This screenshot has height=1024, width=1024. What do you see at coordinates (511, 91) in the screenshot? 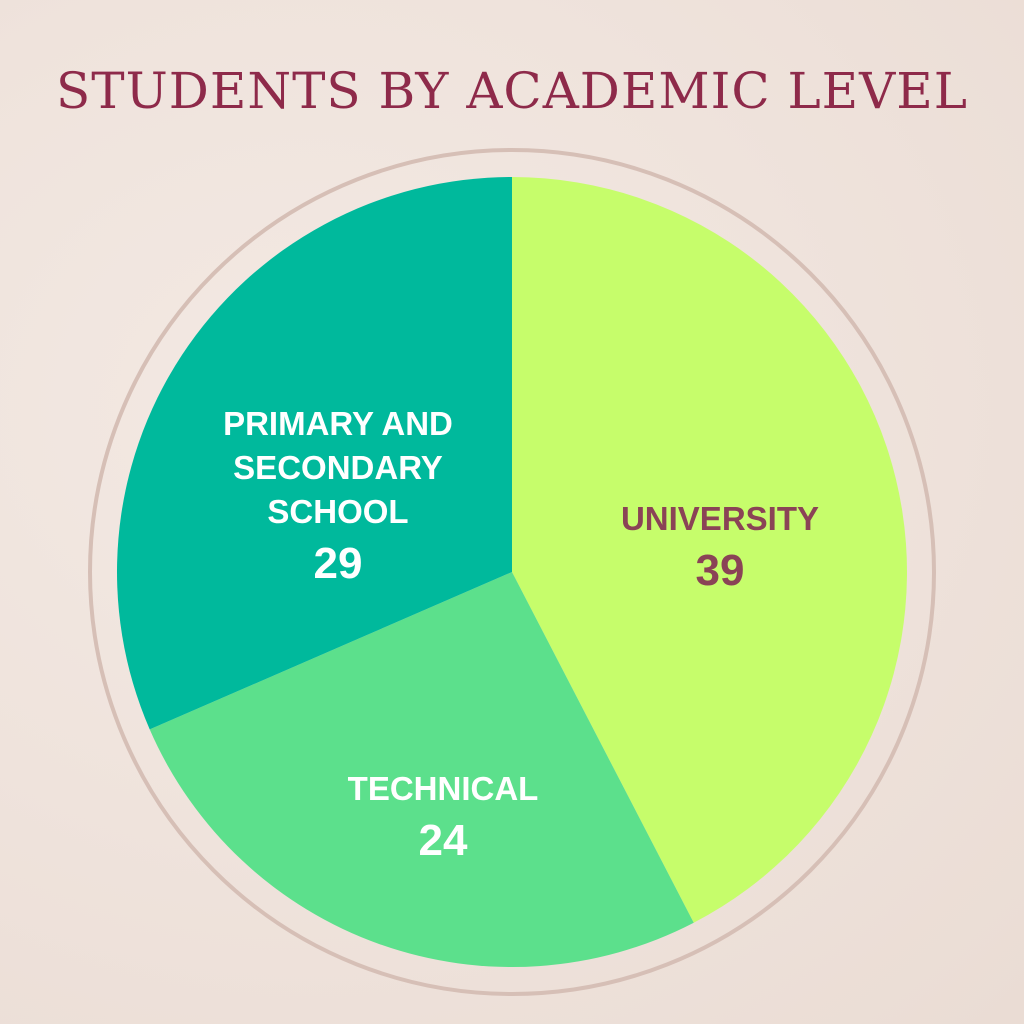
I see `chart-title: STUDENTS BY ACADEMIC LEVEL` at bounding box center [511, 91].